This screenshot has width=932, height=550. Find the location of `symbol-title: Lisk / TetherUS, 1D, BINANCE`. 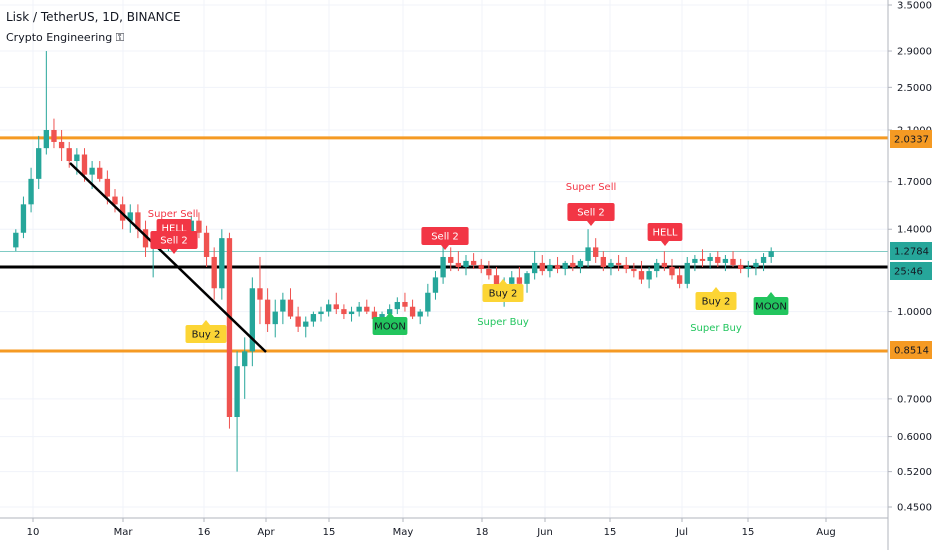

symbol-title: Lisk / TetherUS, 1D, BINANCE is located at coordinates (93, 17).